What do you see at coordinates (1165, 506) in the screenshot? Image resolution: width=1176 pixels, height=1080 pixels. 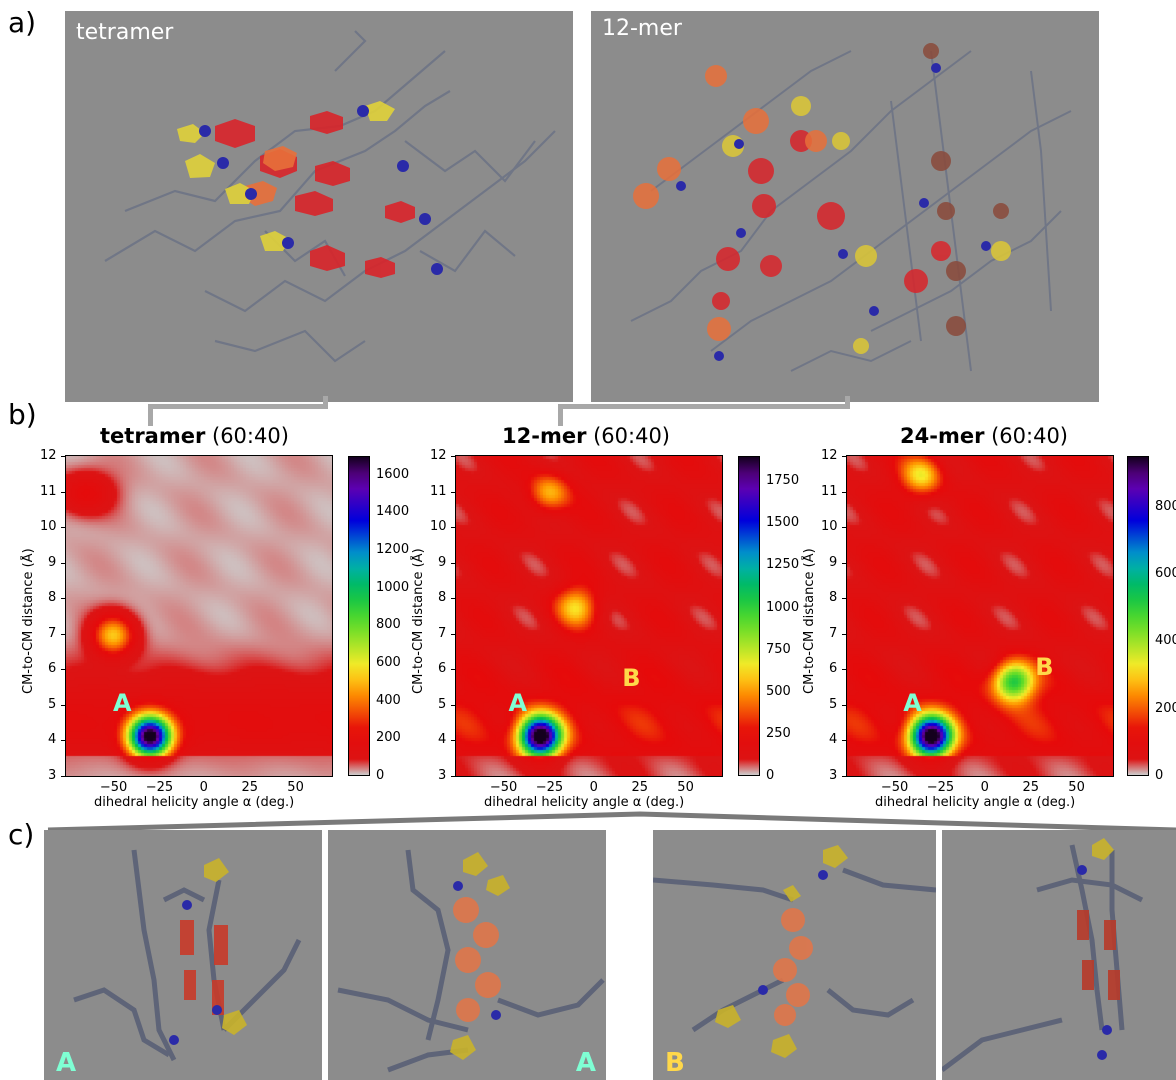 I see `colorbar-tick-label: 800` at bounding box center [1165, 506].